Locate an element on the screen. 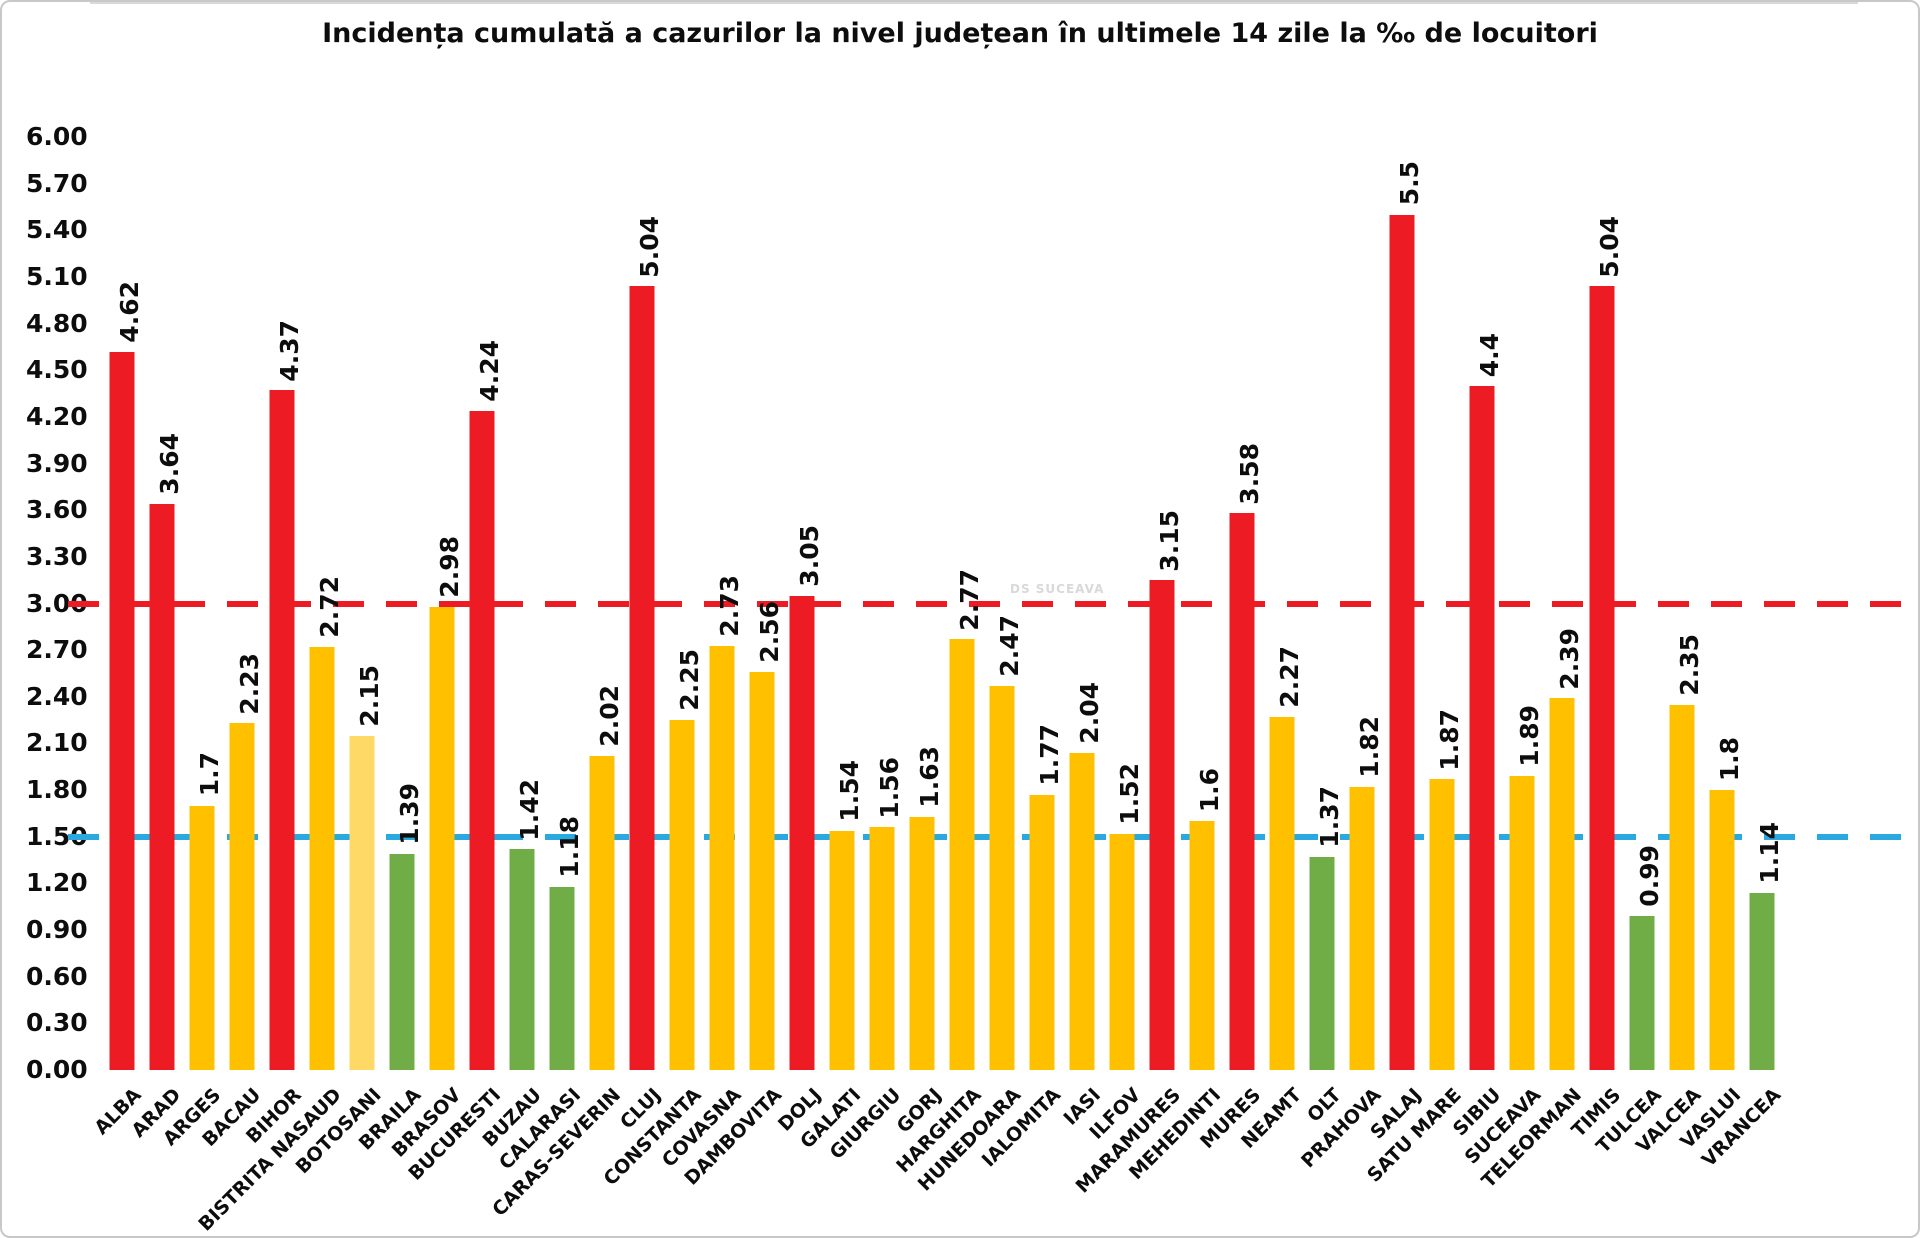 This screenshot has height=1238, width=1920. bar-value-label: 4.62 is located at coordinates (129, 311).